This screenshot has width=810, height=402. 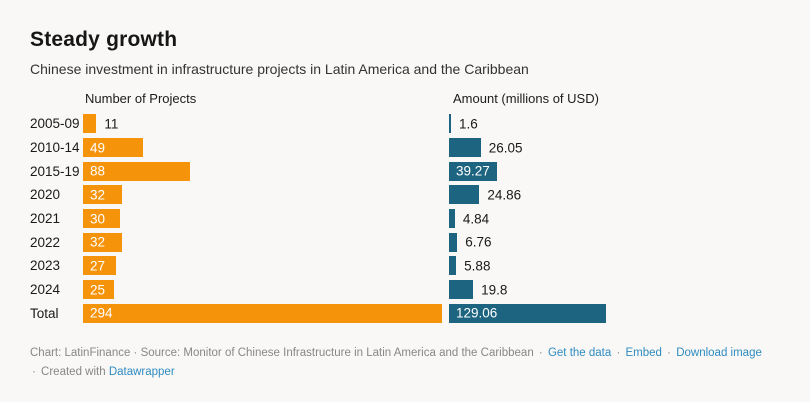 I want to click on amount-bar: 5.88, so click(x=469, y=266).